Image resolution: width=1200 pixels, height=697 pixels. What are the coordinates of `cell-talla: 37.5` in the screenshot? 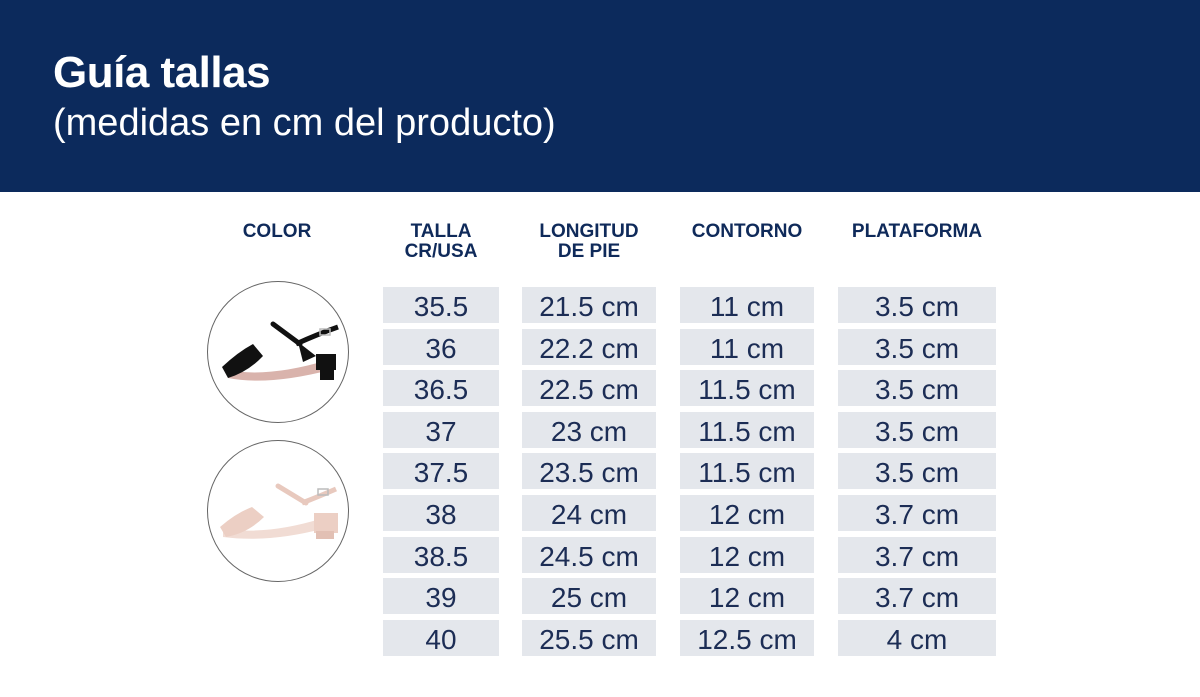 It's located at (441, 471).